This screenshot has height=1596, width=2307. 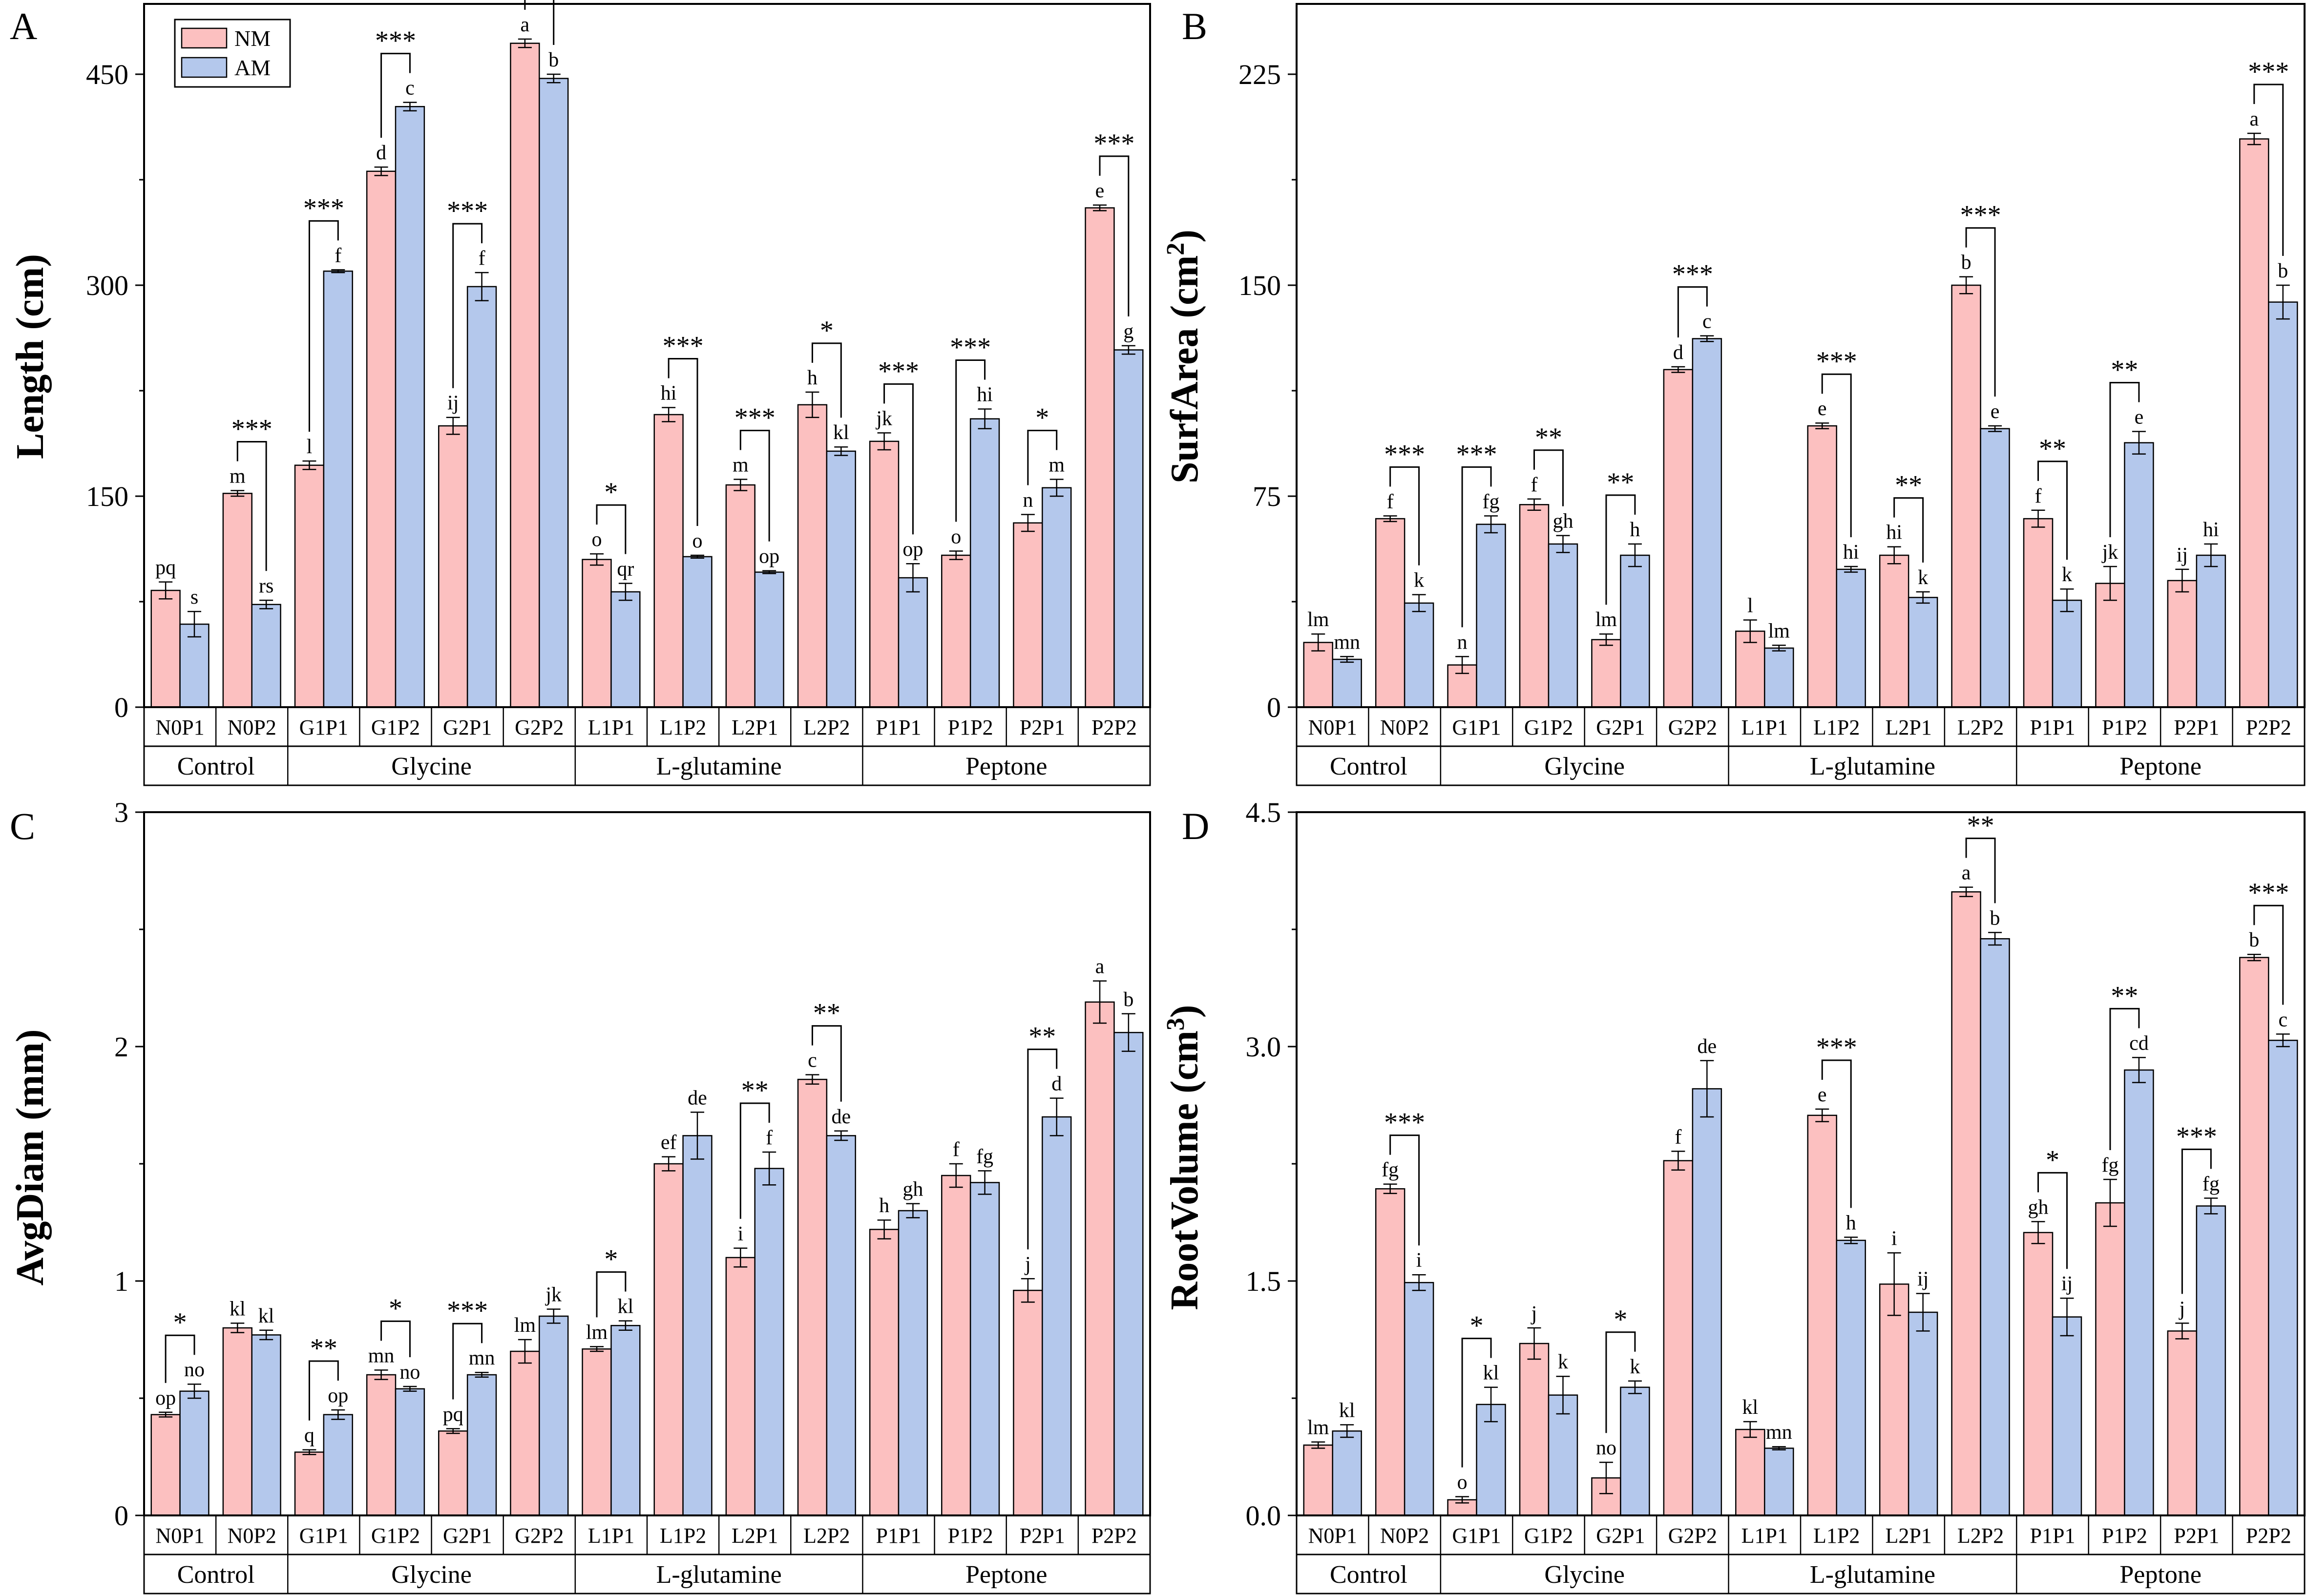 What do you see at coordinates (971, 727) in the screenshot?
I see `category-label: P1P2` at bounding box center [971, 727].